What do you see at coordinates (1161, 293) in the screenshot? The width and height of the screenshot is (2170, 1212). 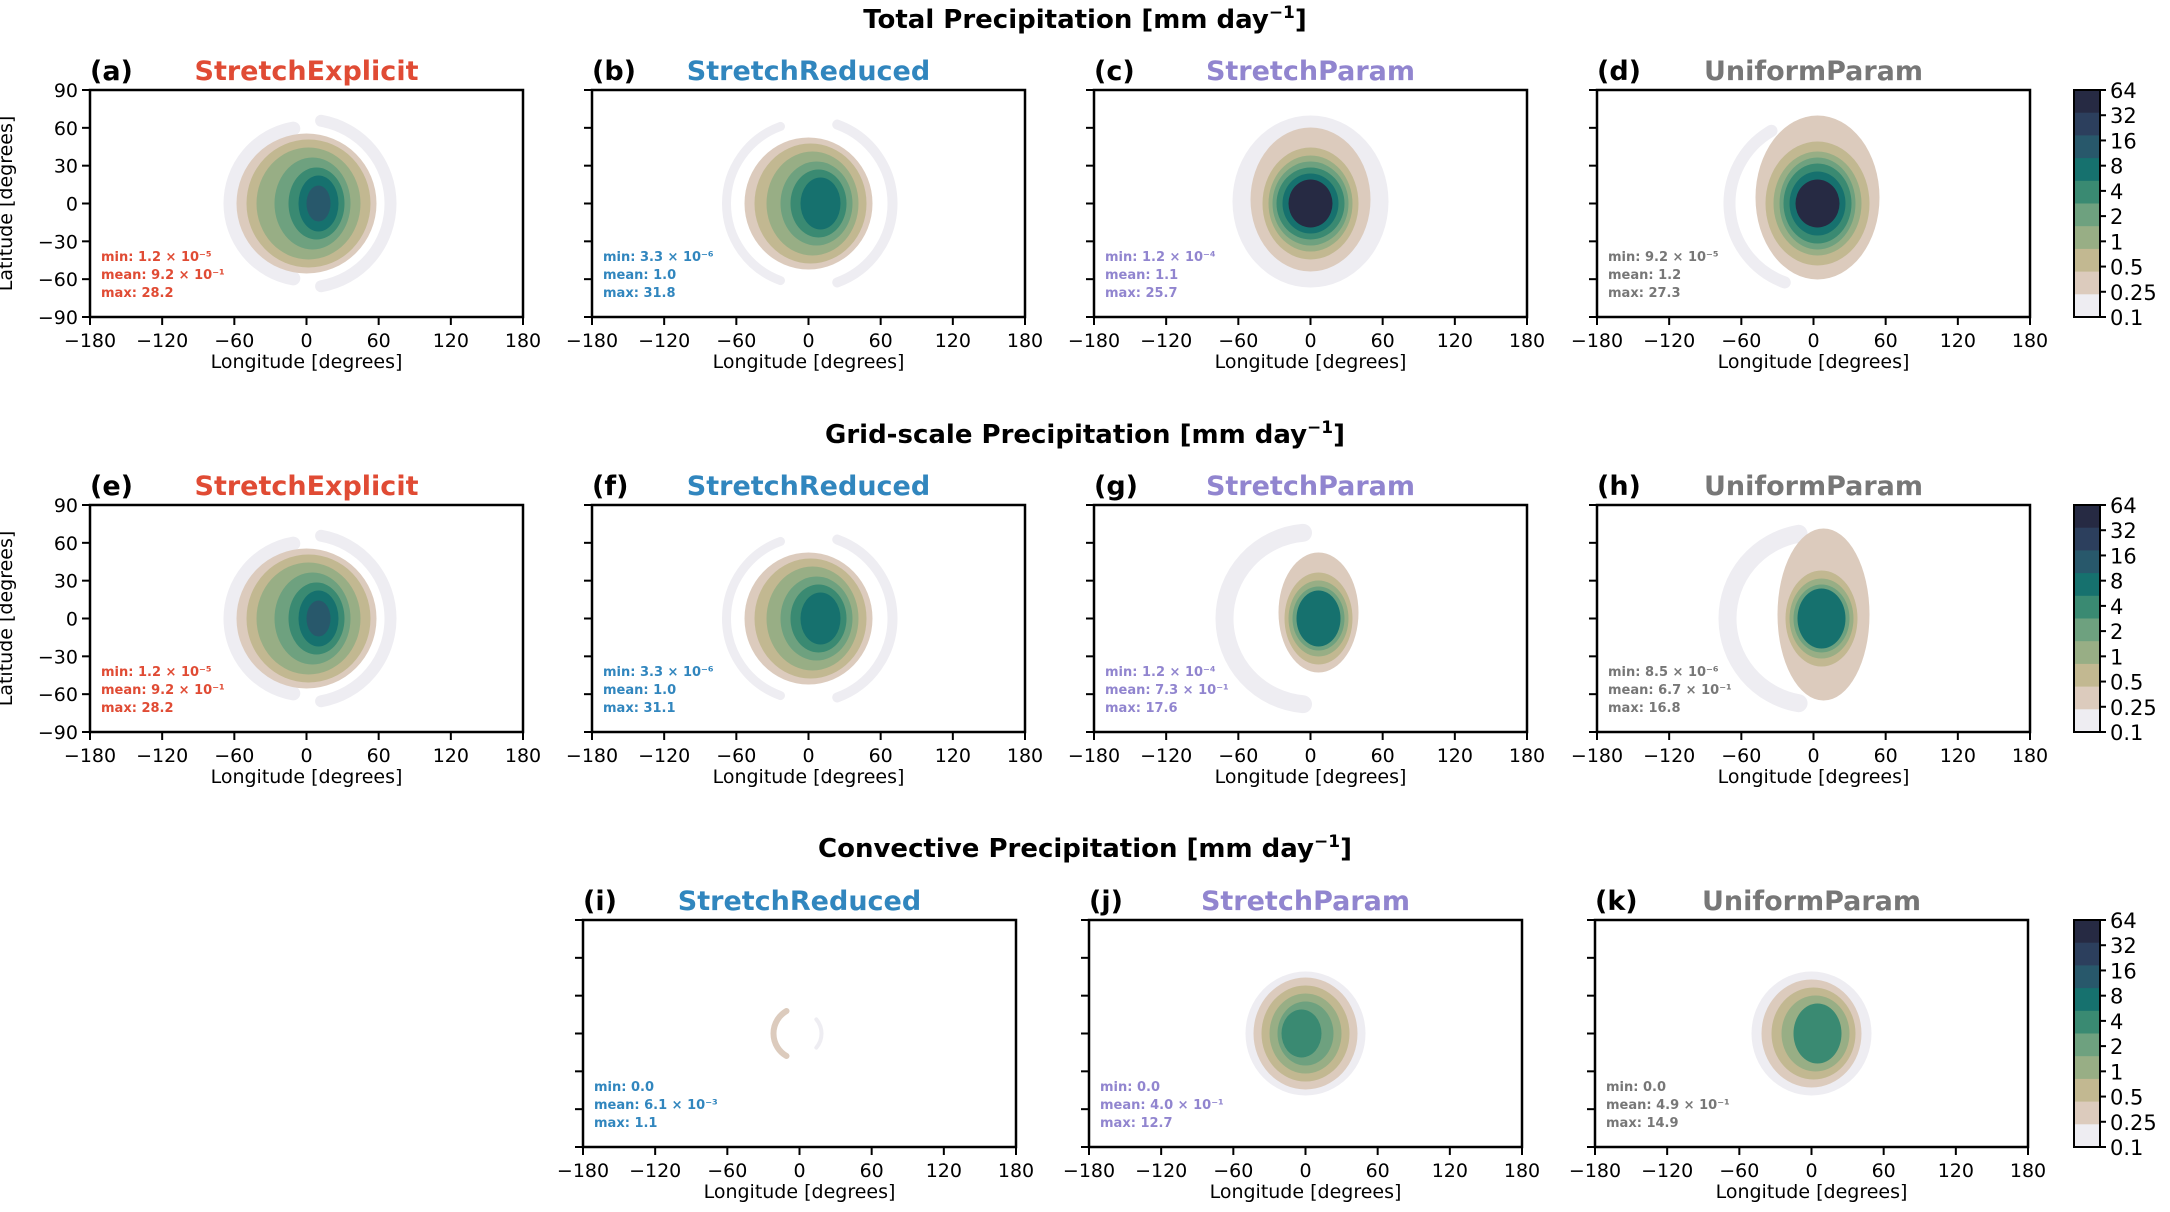 I see `stat-value: 25.7` at bounding box center [1161, 293].